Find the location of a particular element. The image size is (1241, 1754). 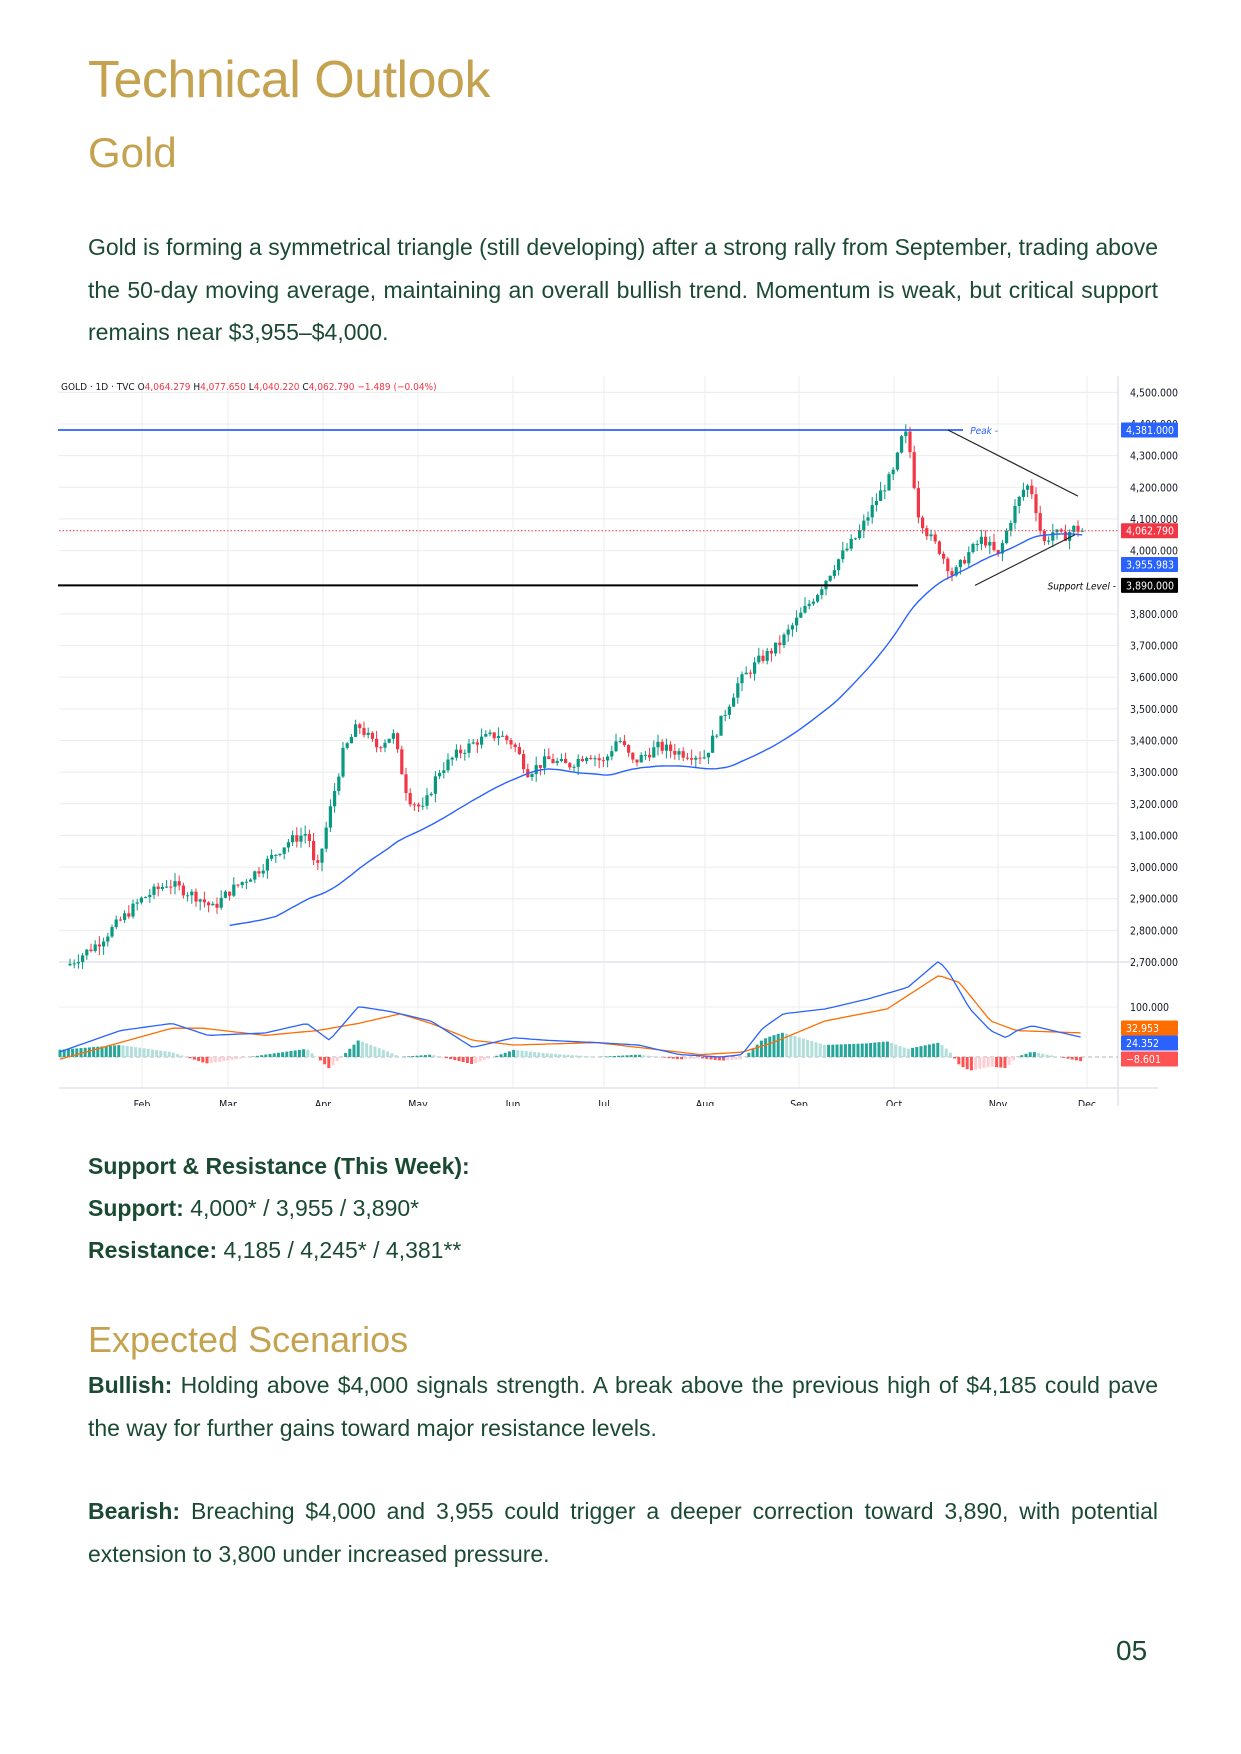

y-axis-label: 2,800.000 is located at coordinates (1154, 931).